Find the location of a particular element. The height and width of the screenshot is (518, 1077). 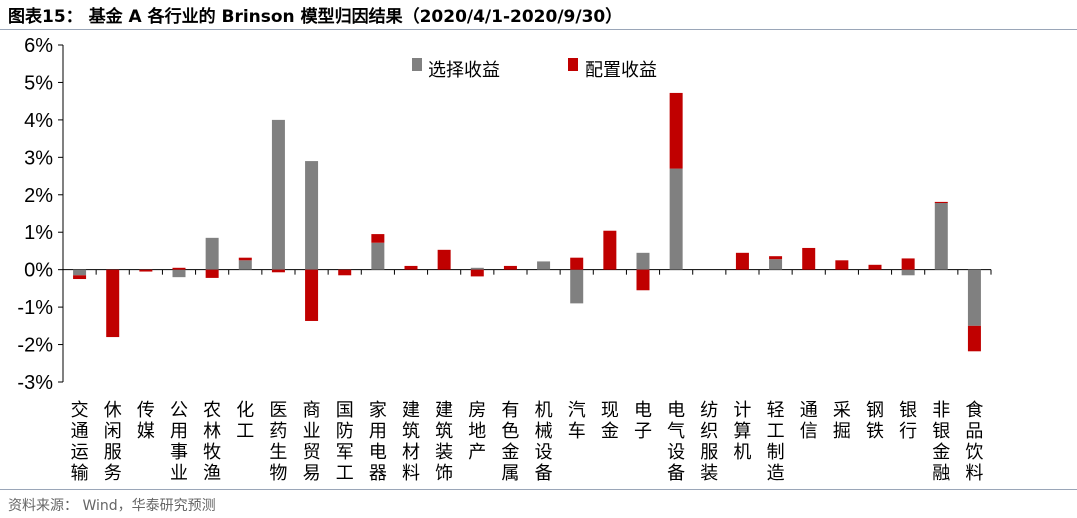

x-category-label: 机械设备 is located at coordinates (544, 442).